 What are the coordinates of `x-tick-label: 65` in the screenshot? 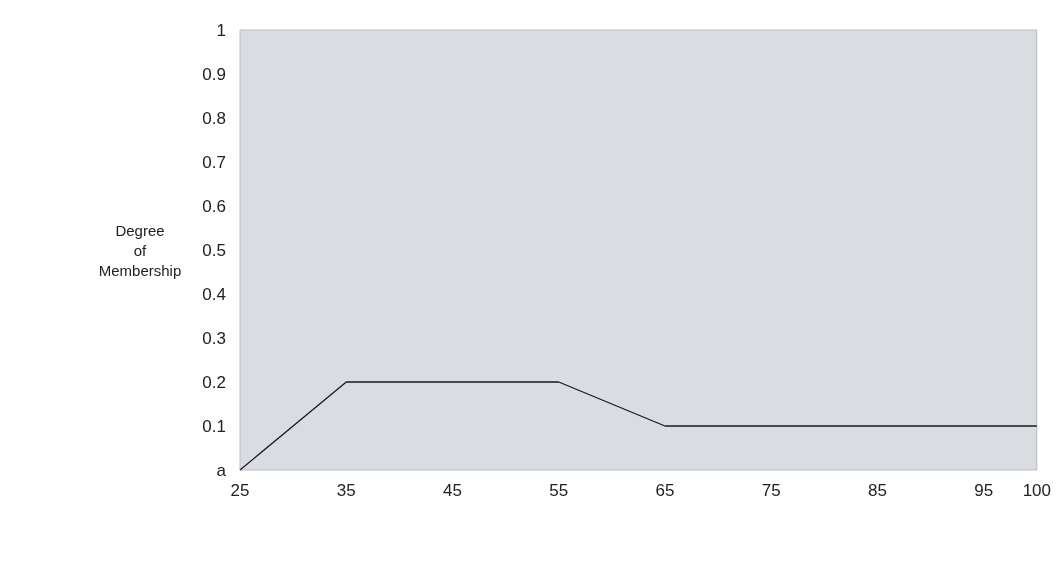 It's located at (665, 490).